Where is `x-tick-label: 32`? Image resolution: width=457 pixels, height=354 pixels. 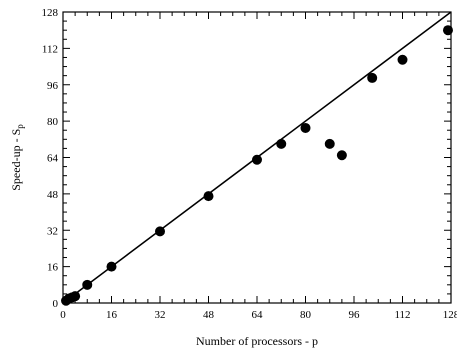 x-tick-label: 32 is located at coordinates (160, 315).